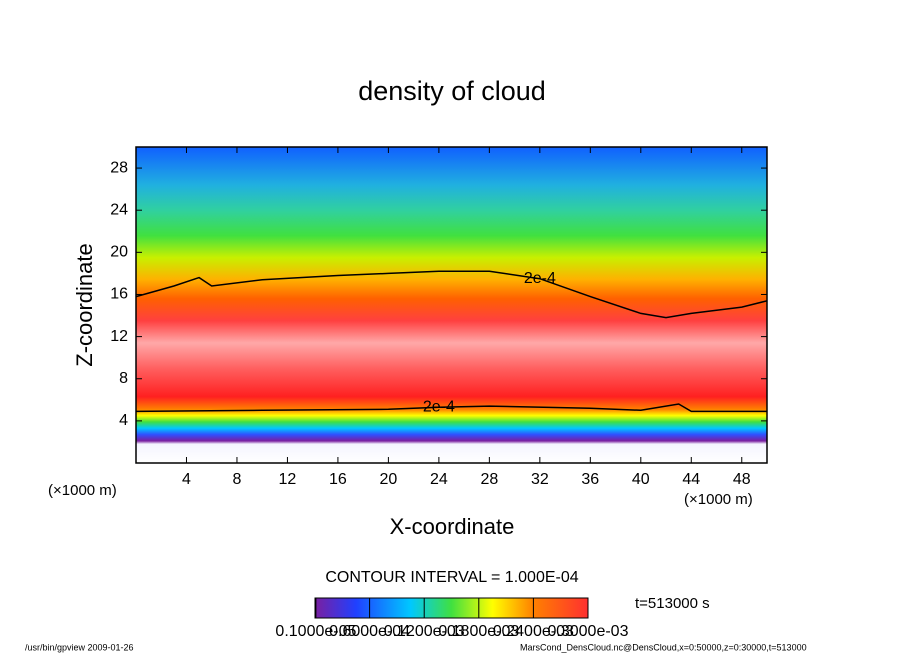 The height and width of the screenshot is (654, 904). Describe the element at coordinates (123, 420) in the screenshot. I see `y-tick-label: 4` at that location.